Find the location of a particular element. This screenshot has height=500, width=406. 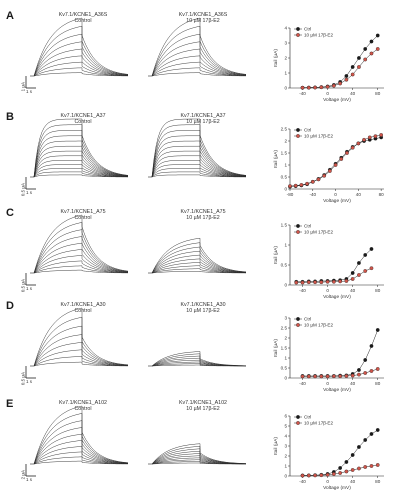

x-tick-label: -40 is located at coordinates (302, 290).